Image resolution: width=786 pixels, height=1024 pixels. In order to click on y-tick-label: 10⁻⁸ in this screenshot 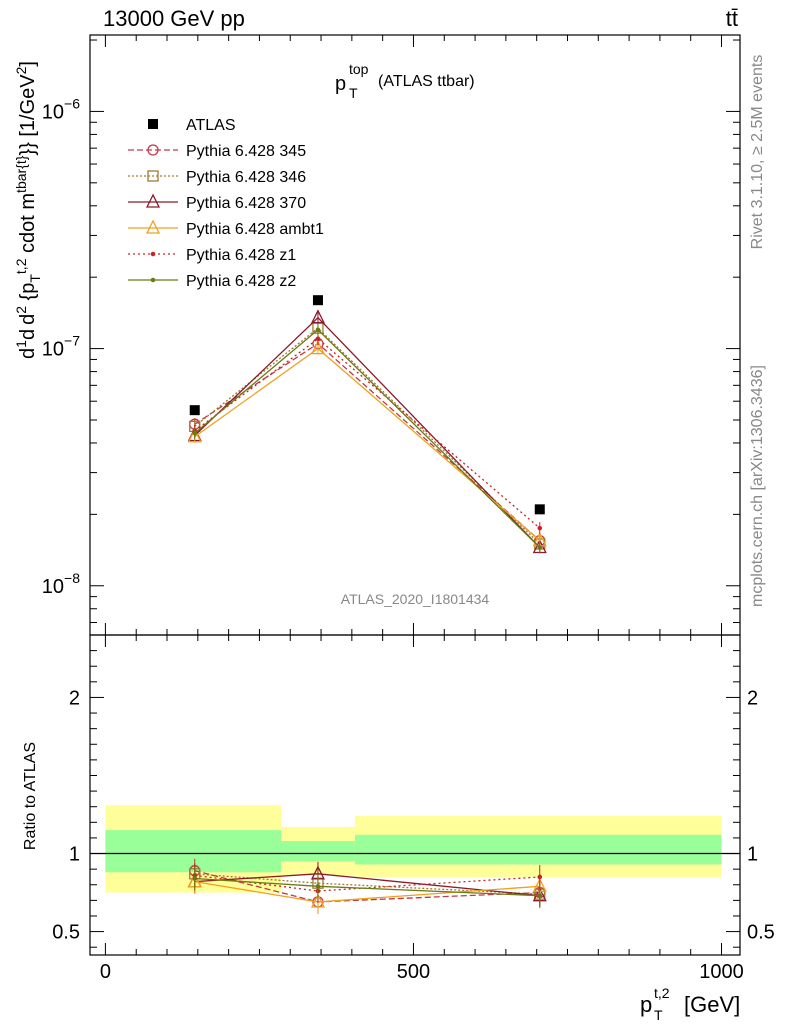, I will do `click(61, 584)`.